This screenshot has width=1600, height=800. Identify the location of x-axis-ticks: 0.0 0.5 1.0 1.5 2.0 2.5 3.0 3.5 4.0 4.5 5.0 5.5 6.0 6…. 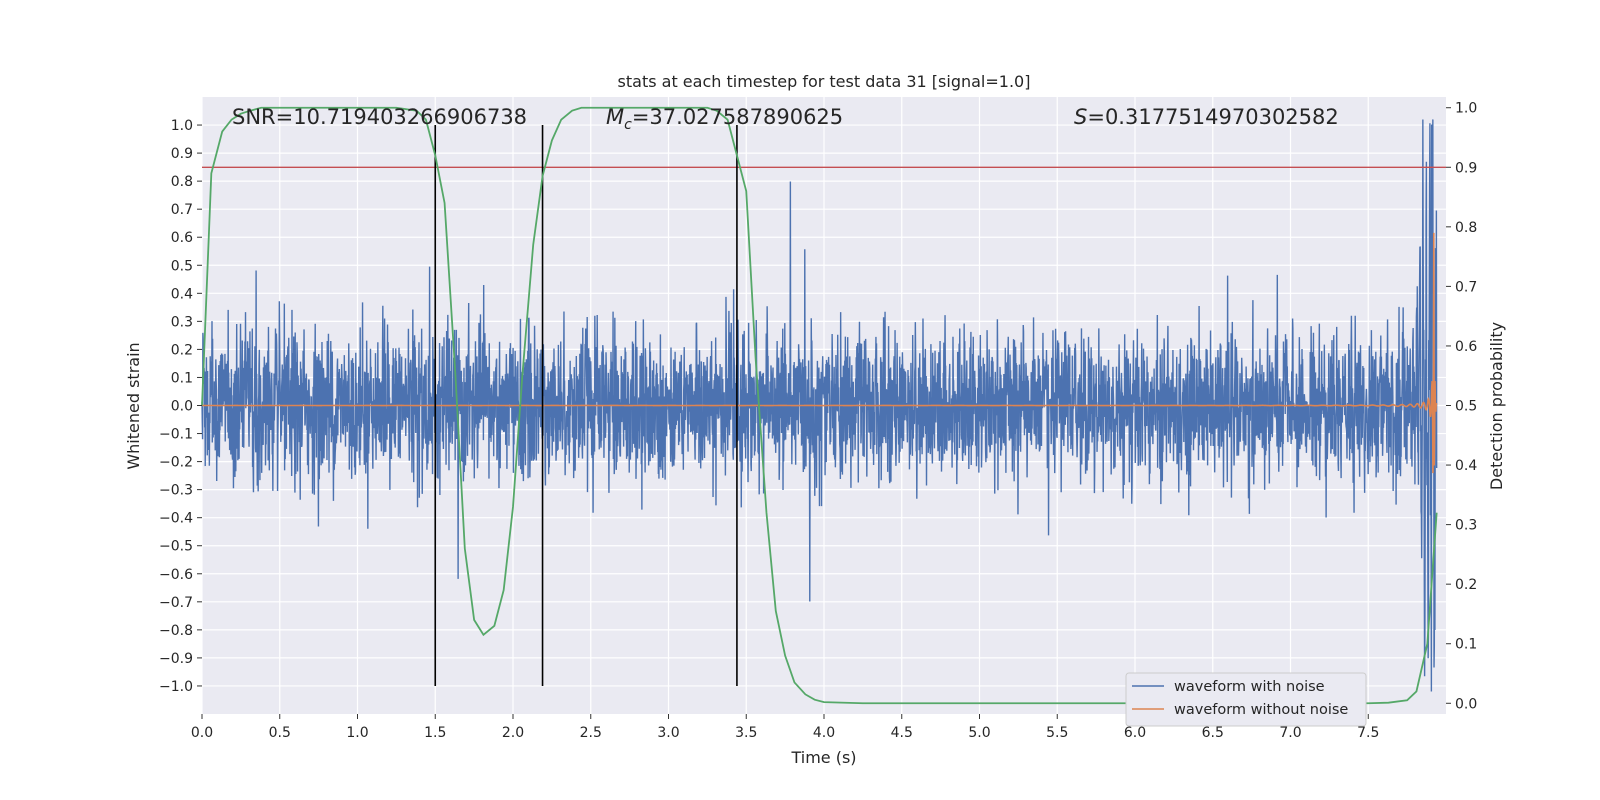
(785, 727).